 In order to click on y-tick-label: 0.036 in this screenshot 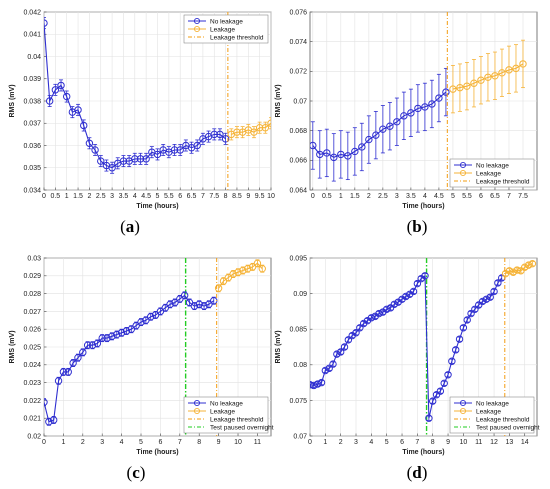, I will do `click(32, 146)`.